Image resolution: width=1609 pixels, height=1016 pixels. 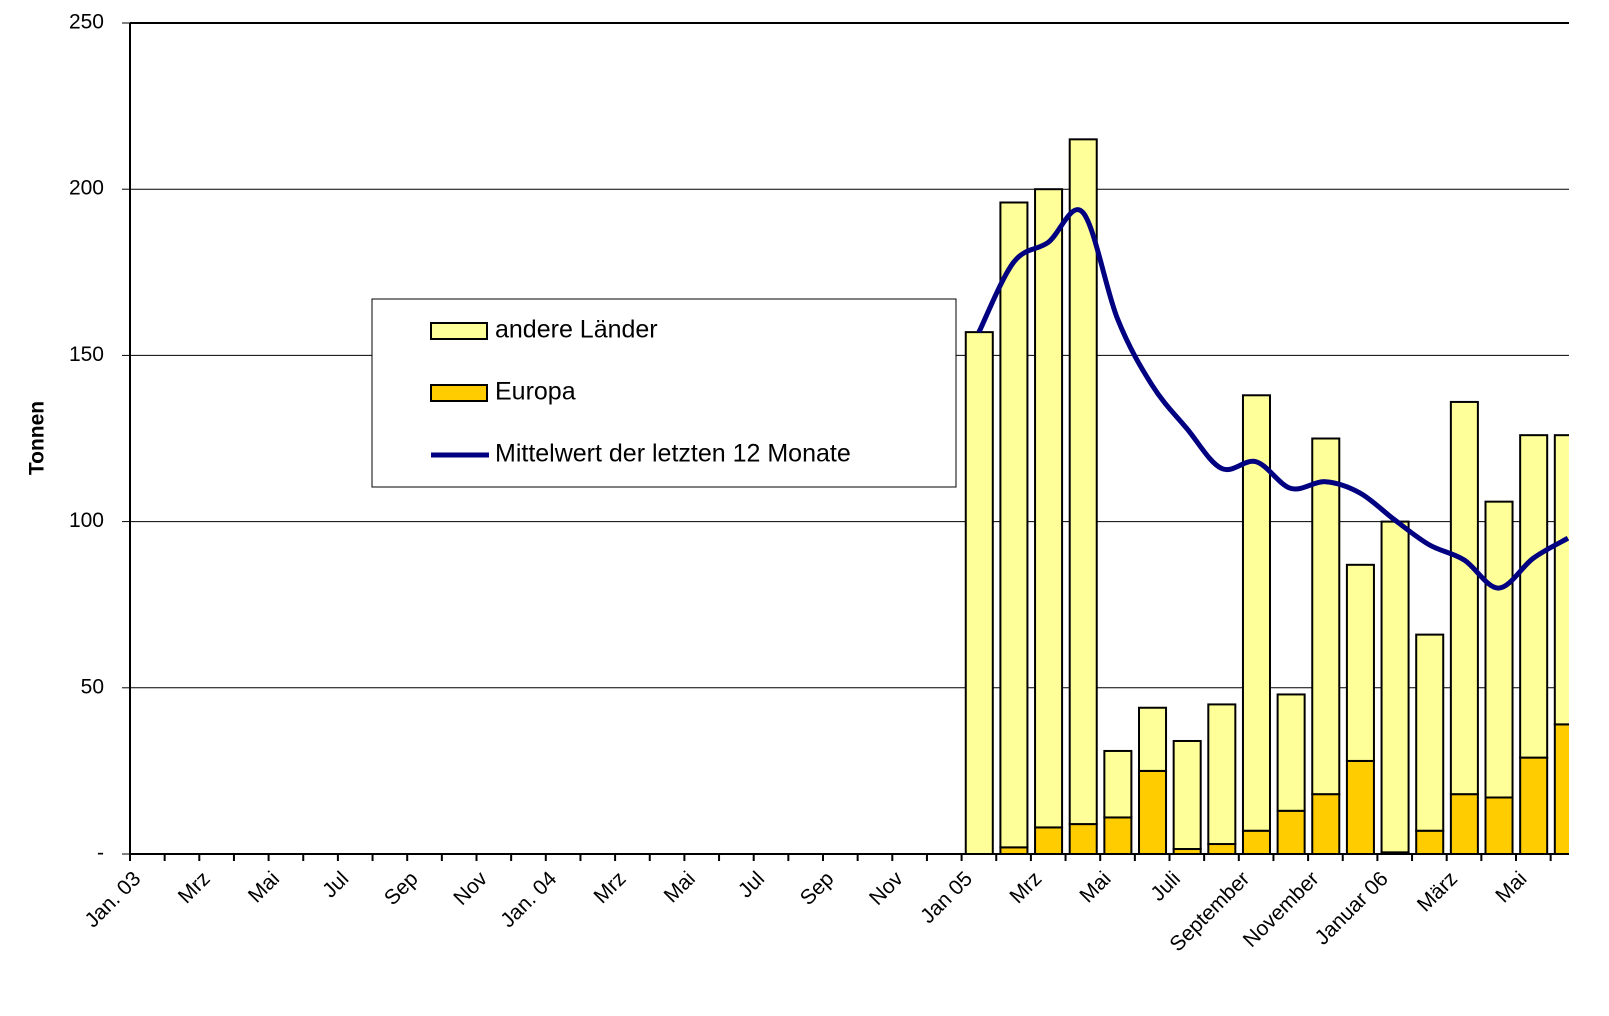 I want to click on y-tick-label: 150, so click(x=86, y=354).